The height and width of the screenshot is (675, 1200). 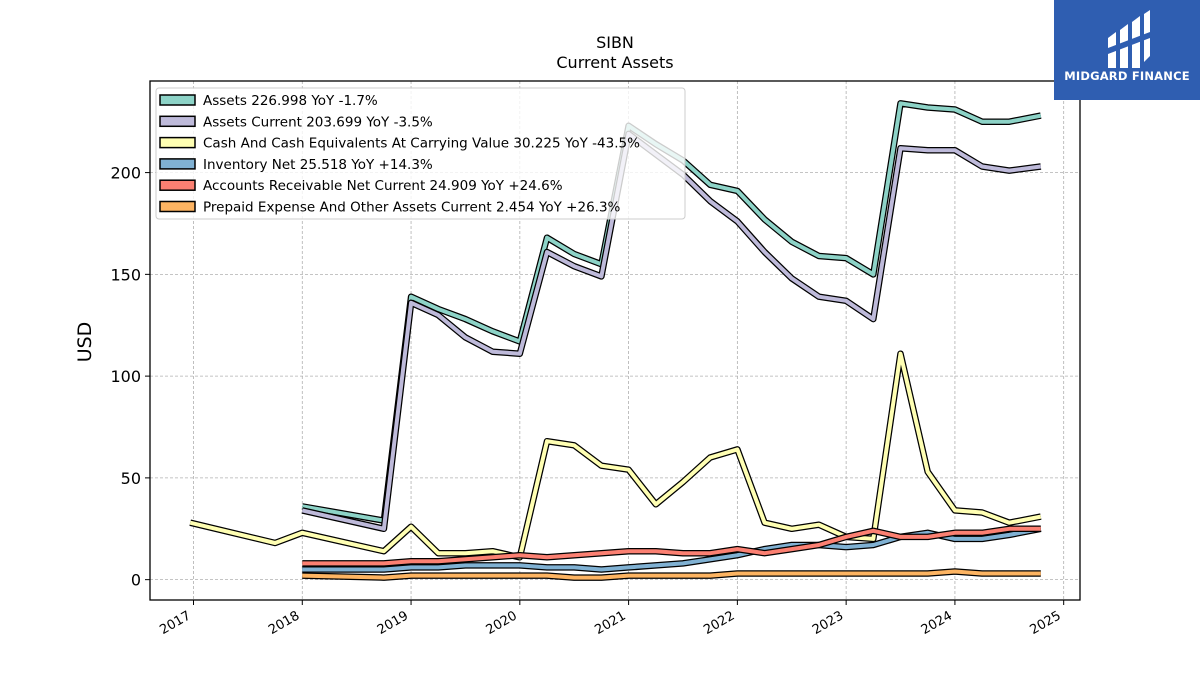 What do you see at coordinates (1129, 39) in the screenshot?
I see `midgard-logo-icon` at bounding box center [1129, 39].